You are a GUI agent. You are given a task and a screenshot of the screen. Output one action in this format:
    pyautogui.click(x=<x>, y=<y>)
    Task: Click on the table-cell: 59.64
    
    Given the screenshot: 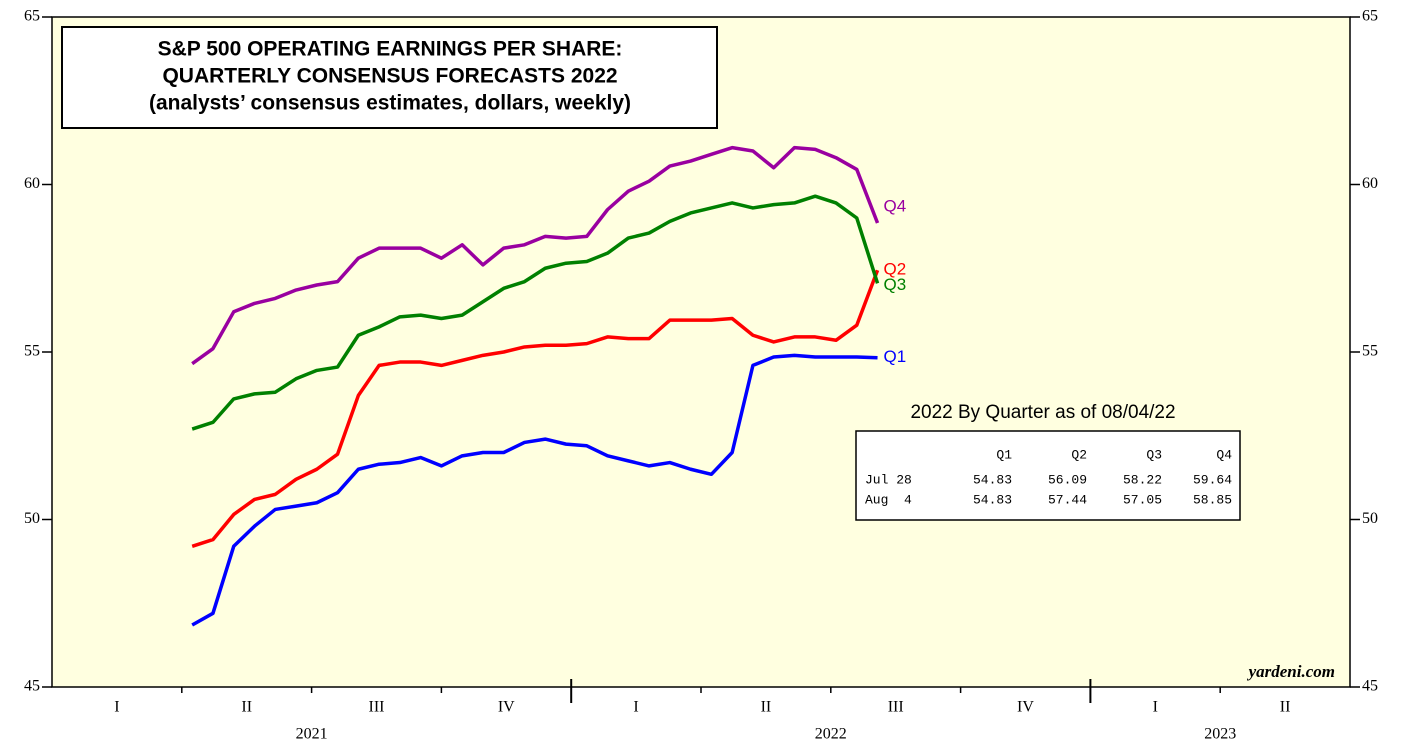 What is the action you would take?
    pyautogui.click(x=1212, y=479)
    